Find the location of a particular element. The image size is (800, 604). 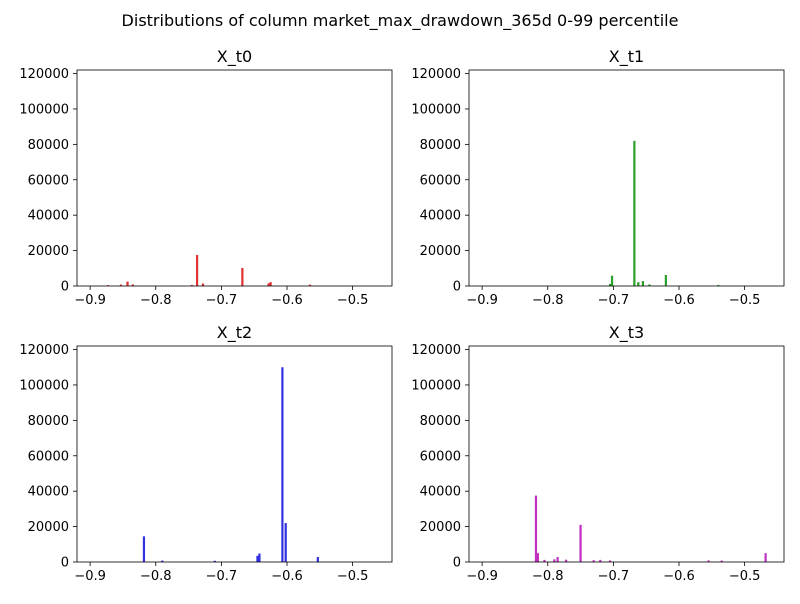

subplot-title: X_t2 is located at coordinates (234, 333).